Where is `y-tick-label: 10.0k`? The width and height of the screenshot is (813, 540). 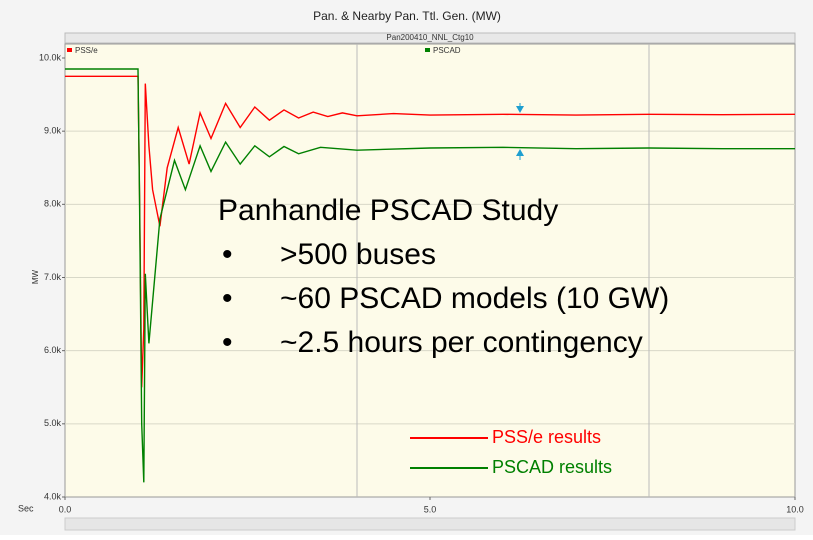 y-tick-label: 10.0k is located at coordinates (50, 57).